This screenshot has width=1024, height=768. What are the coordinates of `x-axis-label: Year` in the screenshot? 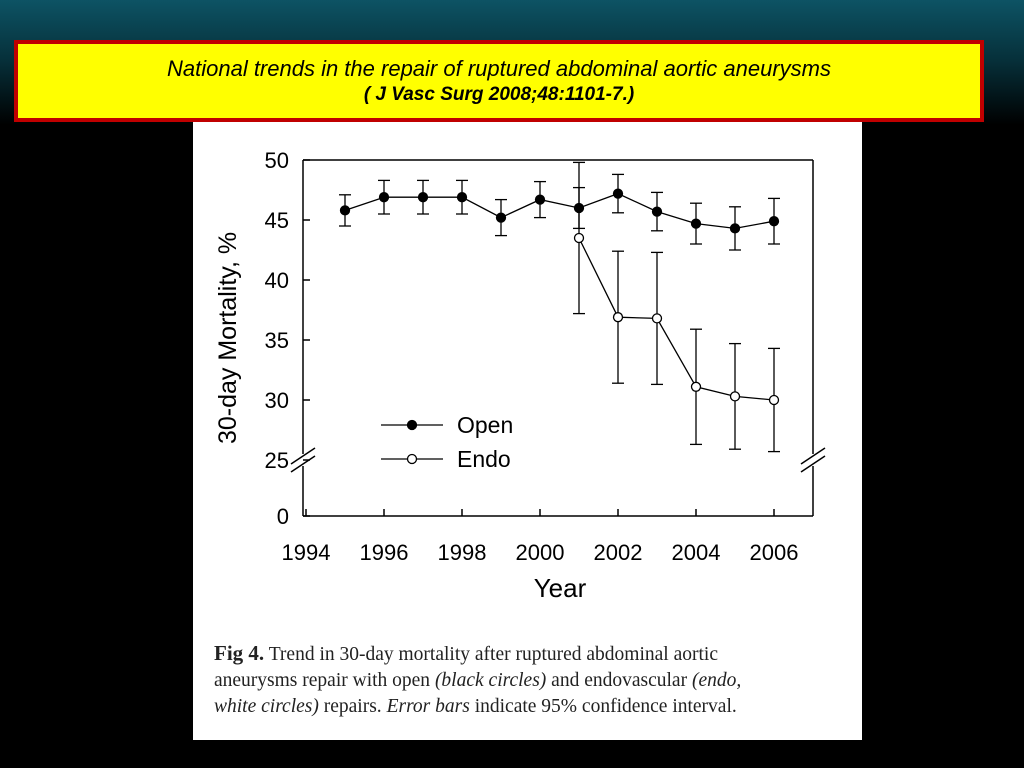 It's located at (560, 588).